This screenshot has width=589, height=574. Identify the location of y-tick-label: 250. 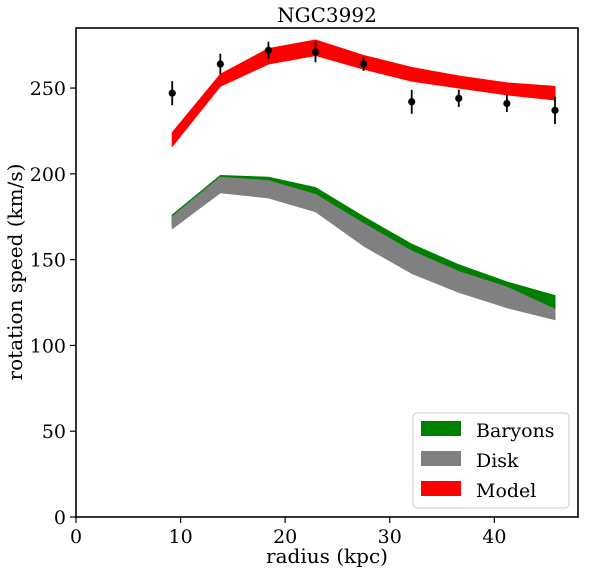
(48, 89).